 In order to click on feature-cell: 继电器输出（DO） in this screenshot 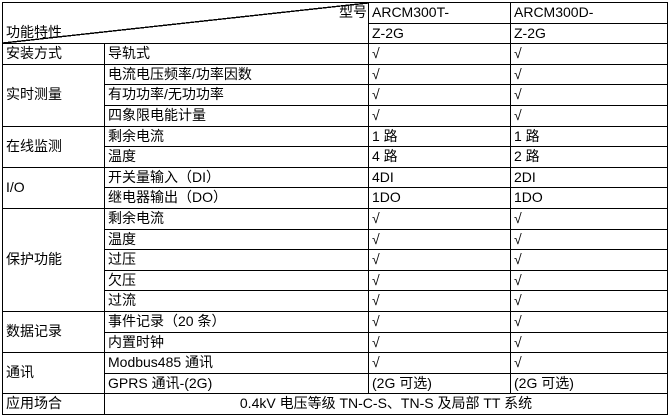, I will do `click(236, 198)`.